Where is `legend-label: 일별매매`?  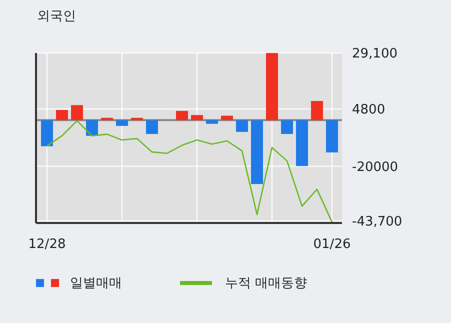 legend-label: 일별매매 is located at coordinates (96, 283).